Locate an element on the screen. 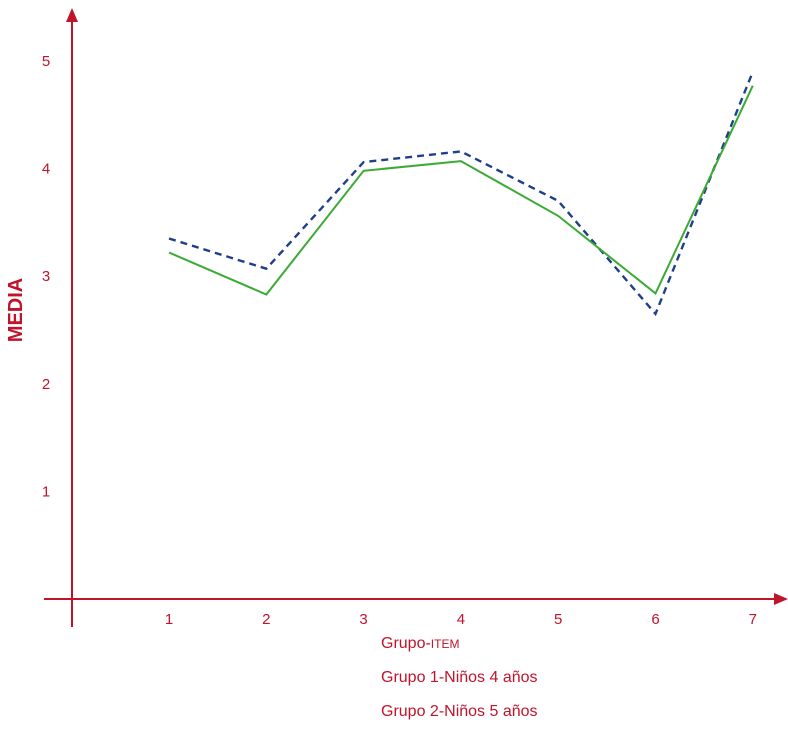 The height and width of the screenshot is (738, 788). y-axis-label: MEDIA is located at coordinates (16, 310).